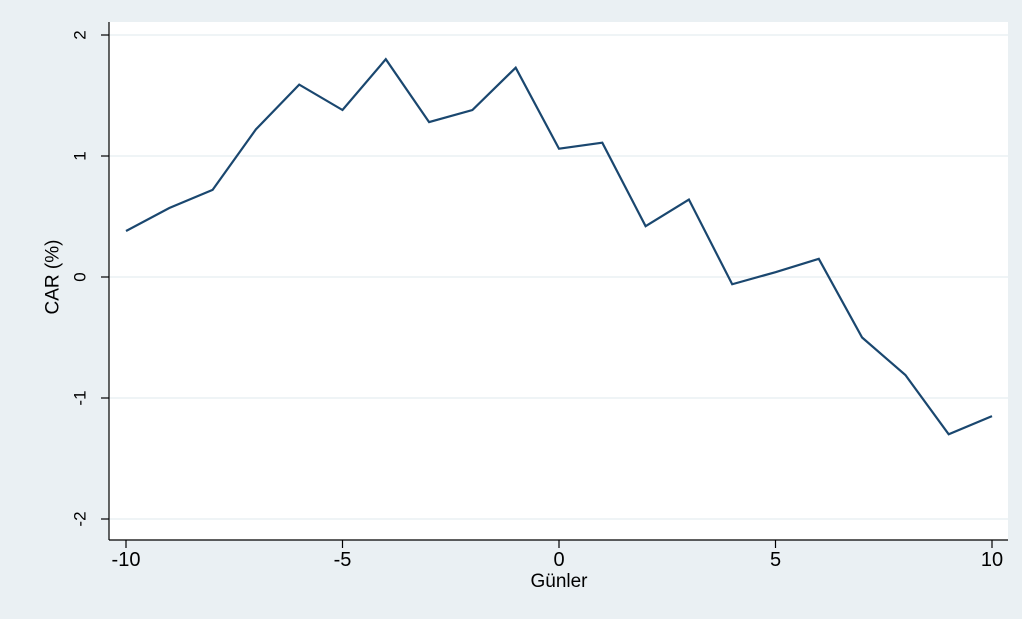 Image resolution: width=1022 pixels, height=619 pixels. Describe the element at coordinates (80, 397) in the screenshot. I see `y-tick-label: -1` at that location.